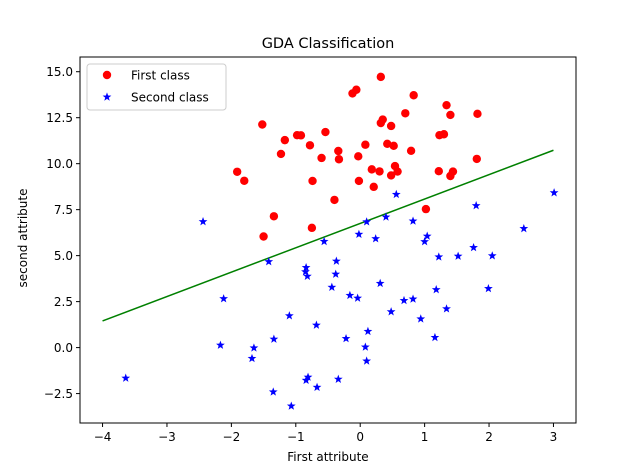 The image size is (640, 473). I want to click on legend-box, so click(156, 87).